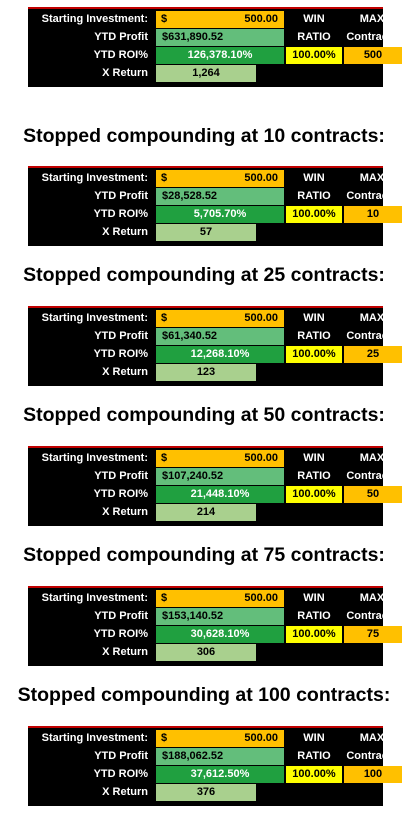  What do you see at coordinates (373, 494) in the screenshot?
I see `max-contracts-value: 50` at bounding box center [373, 494].